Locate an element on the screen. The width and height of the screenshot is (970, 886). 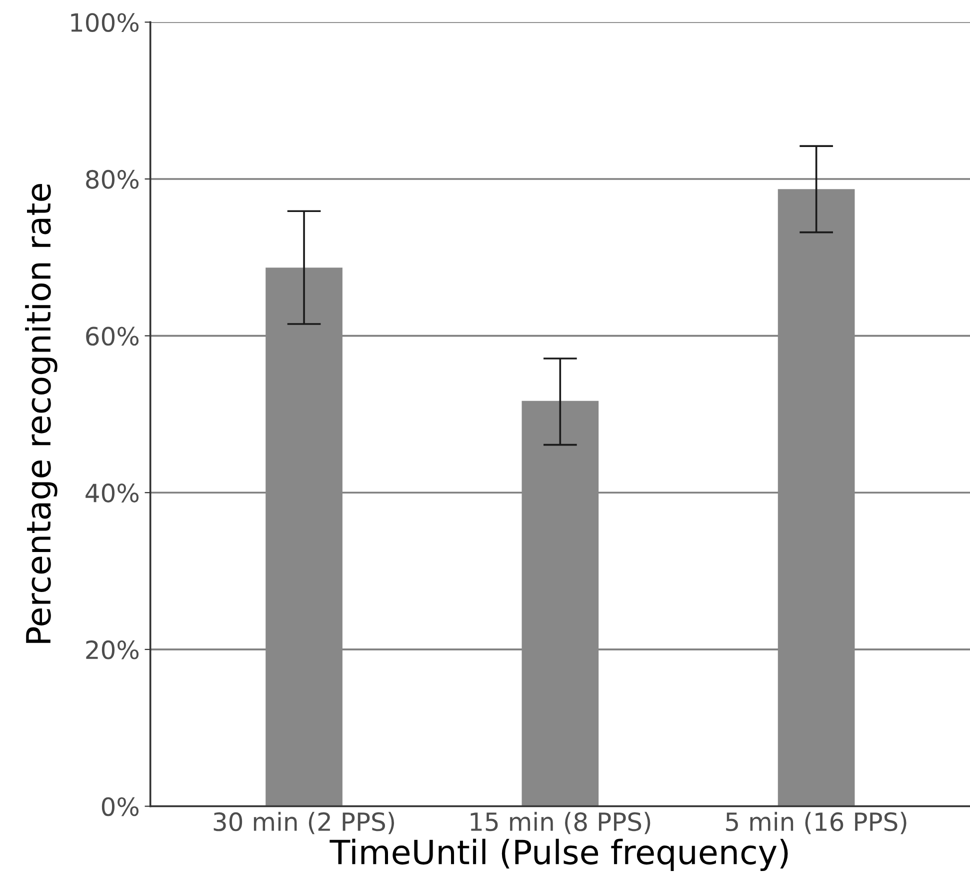
x-tick-label: 30 min (2 PPS) is located at coordinates (304, 823).